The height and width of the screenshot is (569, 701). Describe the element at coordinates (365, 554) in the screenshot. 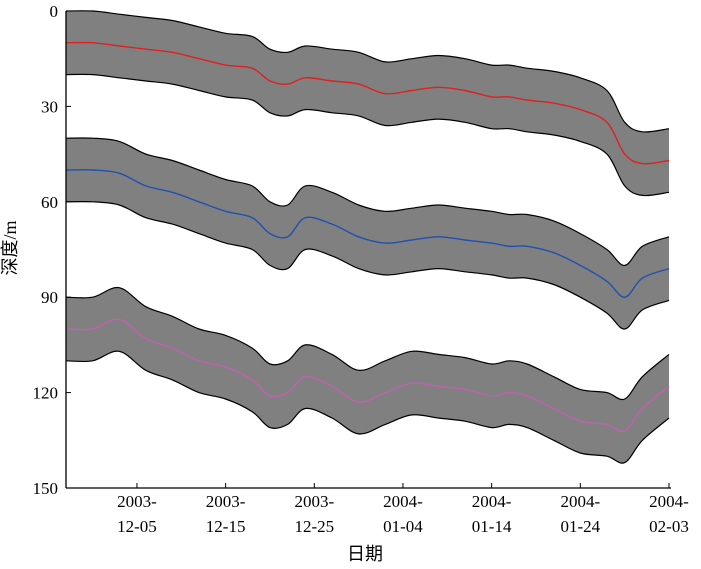

I see `x-axis-label: 日期` at that location.